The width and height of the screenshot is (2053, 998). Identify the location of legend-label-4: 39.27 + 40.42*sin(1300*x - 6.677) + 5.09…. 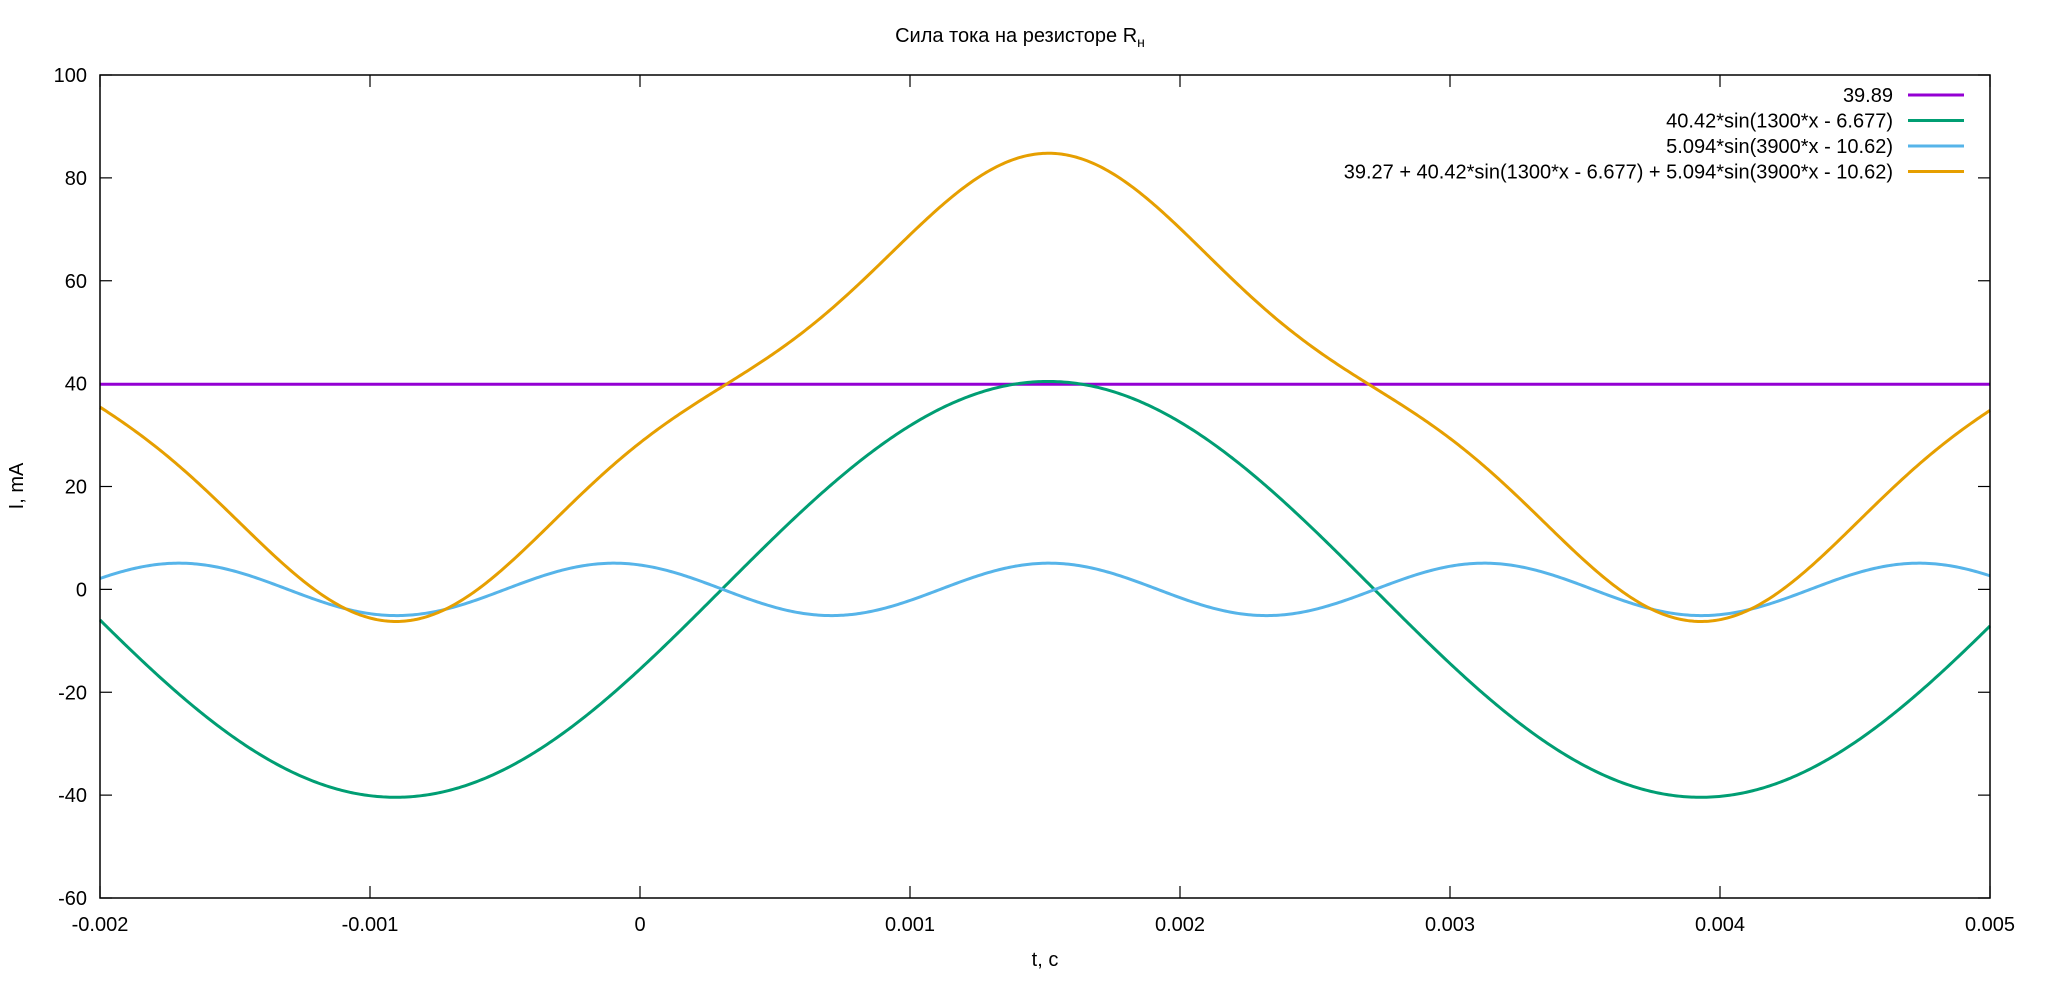
(1618, 173).